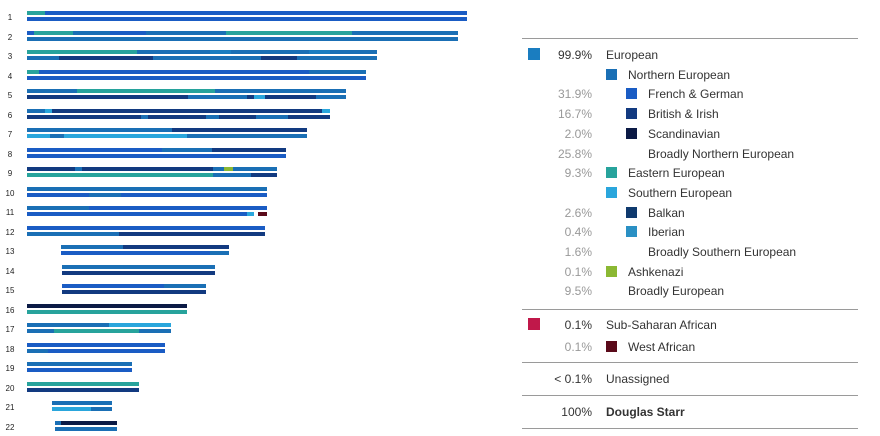 This screenshot has height=436, width=880. Describe the element at coordinates (676, 291) in the screenshot. I see `legend-label: Broadly European` at that location.